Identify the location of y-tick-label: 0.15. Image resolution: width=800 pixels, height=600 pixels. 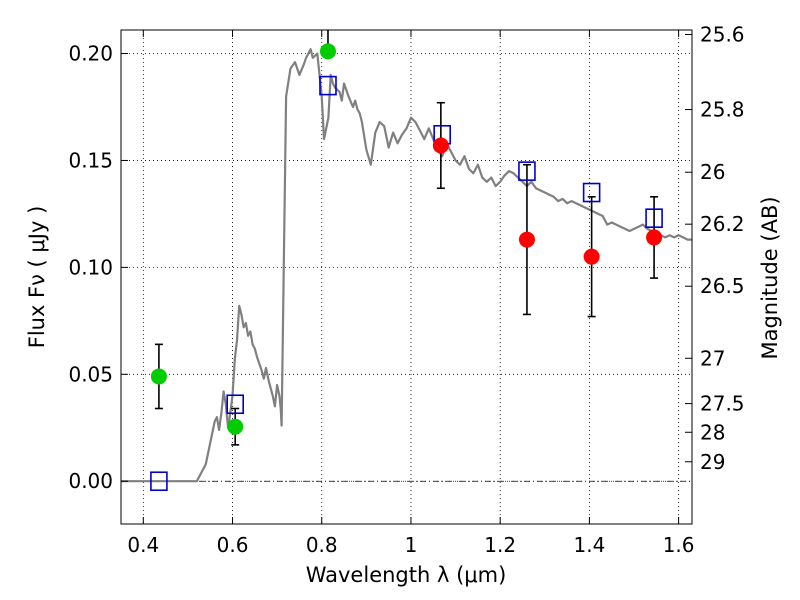
(90, 160).